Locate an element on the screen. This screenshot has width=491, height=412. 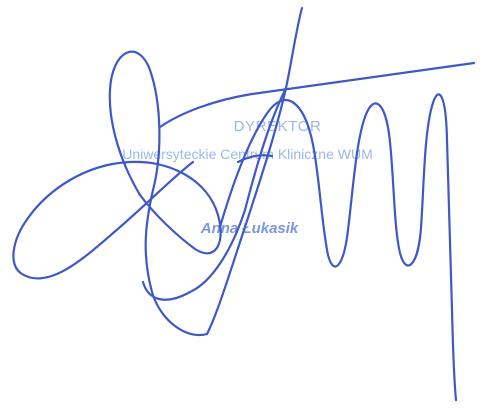
stamp-name: Anna Łukasik is located at coordinates (249, 228).